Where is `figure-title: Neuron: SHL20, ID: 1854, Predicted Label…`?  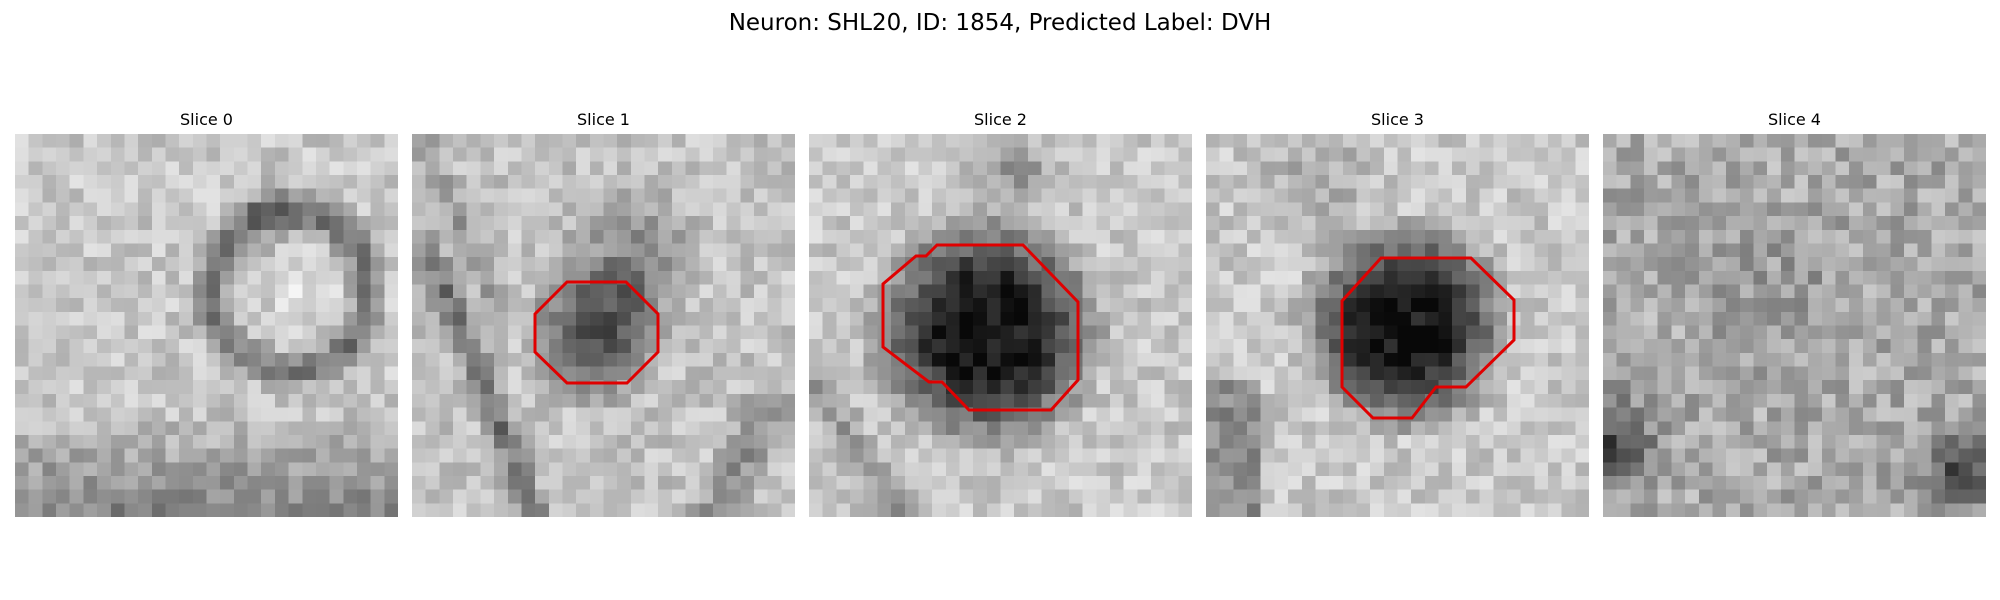
figure-title: Neuron: SHL20, ID: 1854, Predicted Label… is located at coordinates (1000, 23).